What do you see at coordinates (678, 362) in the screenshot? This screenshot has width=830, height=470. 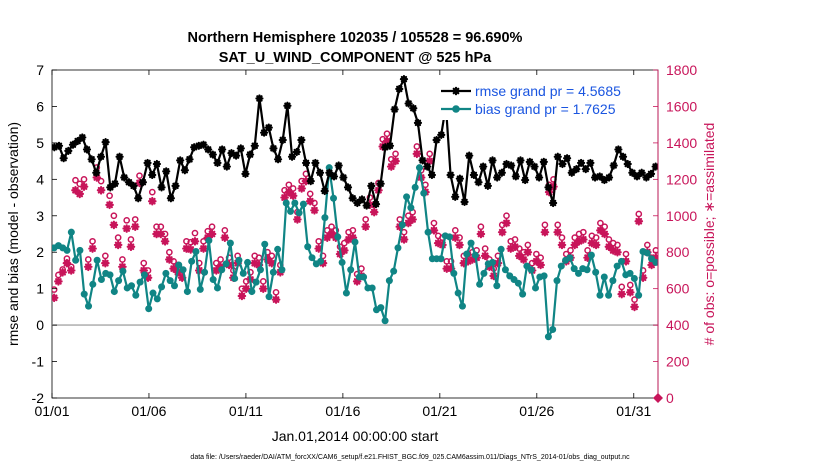 I see `y2-tick-label: 200` at bounding box center [678, 362].